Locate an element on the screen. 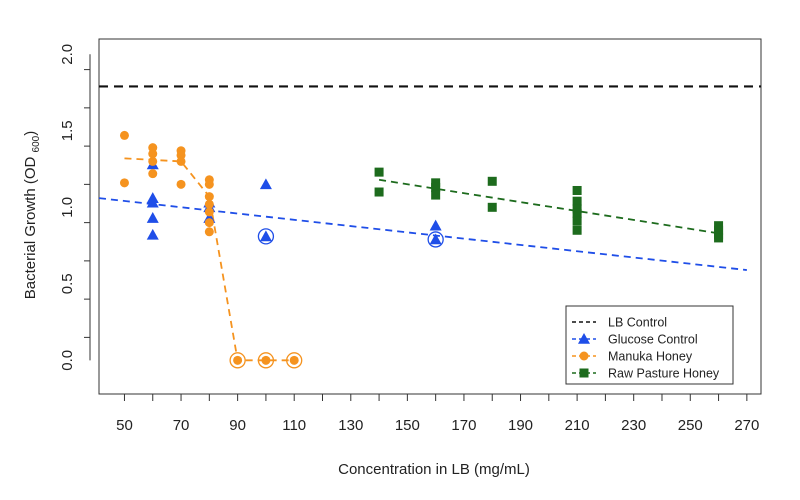 The image size is (800, 500). y-tick-label: 0.5 is located at coordinates (67, 283).